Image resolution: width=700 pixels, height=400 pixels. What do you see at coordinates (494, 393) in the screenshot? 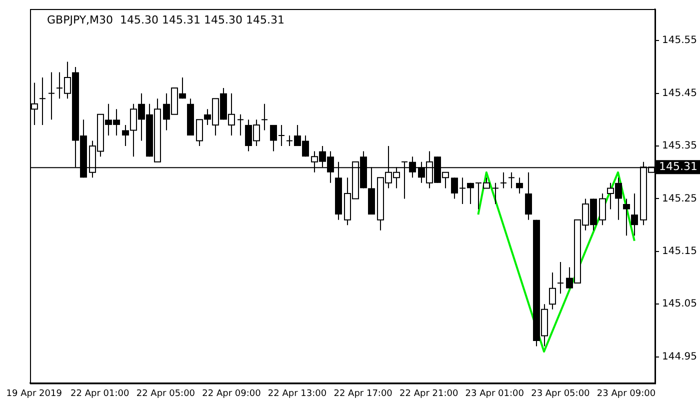
I see `x-tick-label: 23 Apr 01:00` at bounding box center [494, 393].